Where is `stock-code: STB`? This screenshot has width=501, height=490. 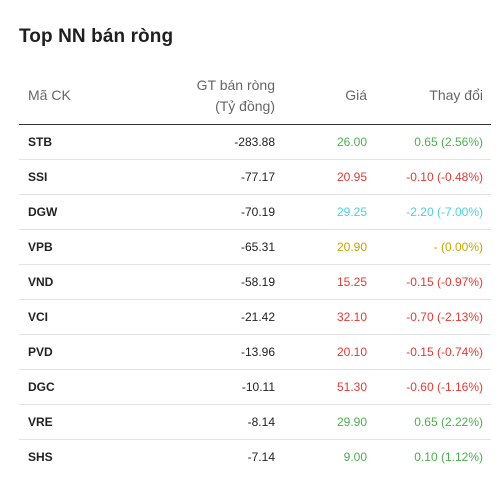
stock-code: STB is located at coordinates (68, 142).